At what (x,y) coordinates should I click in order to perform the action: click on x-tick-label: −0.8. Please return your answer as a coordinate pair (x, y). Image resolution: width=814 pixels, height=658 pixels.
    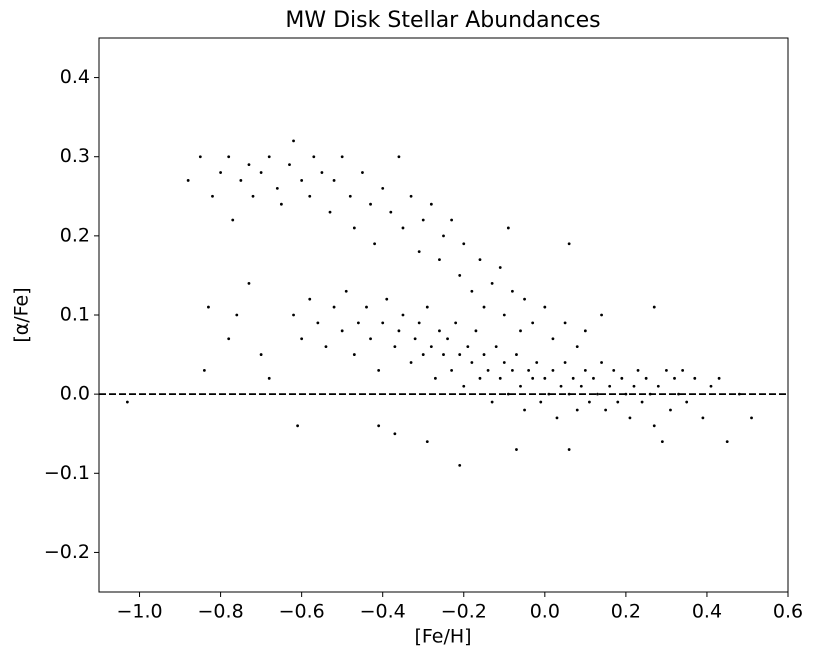
    Looking at the image, I should click on (221, 612).